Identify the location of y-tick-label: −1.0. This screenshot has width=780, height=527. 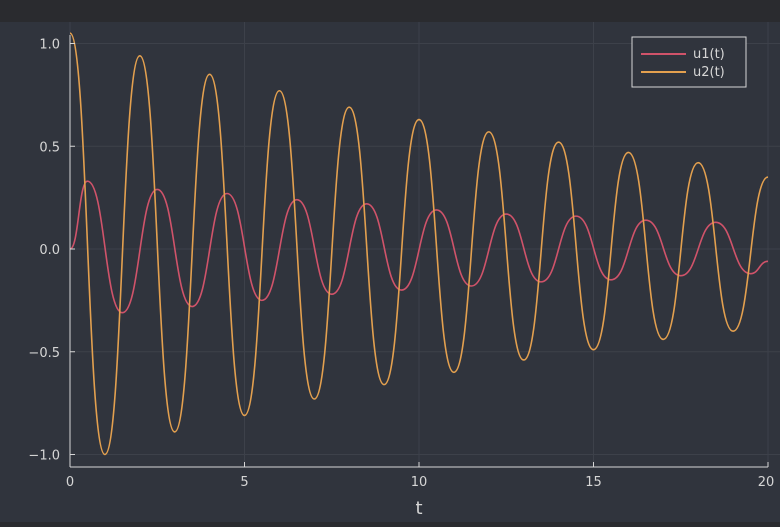
(44, 456).